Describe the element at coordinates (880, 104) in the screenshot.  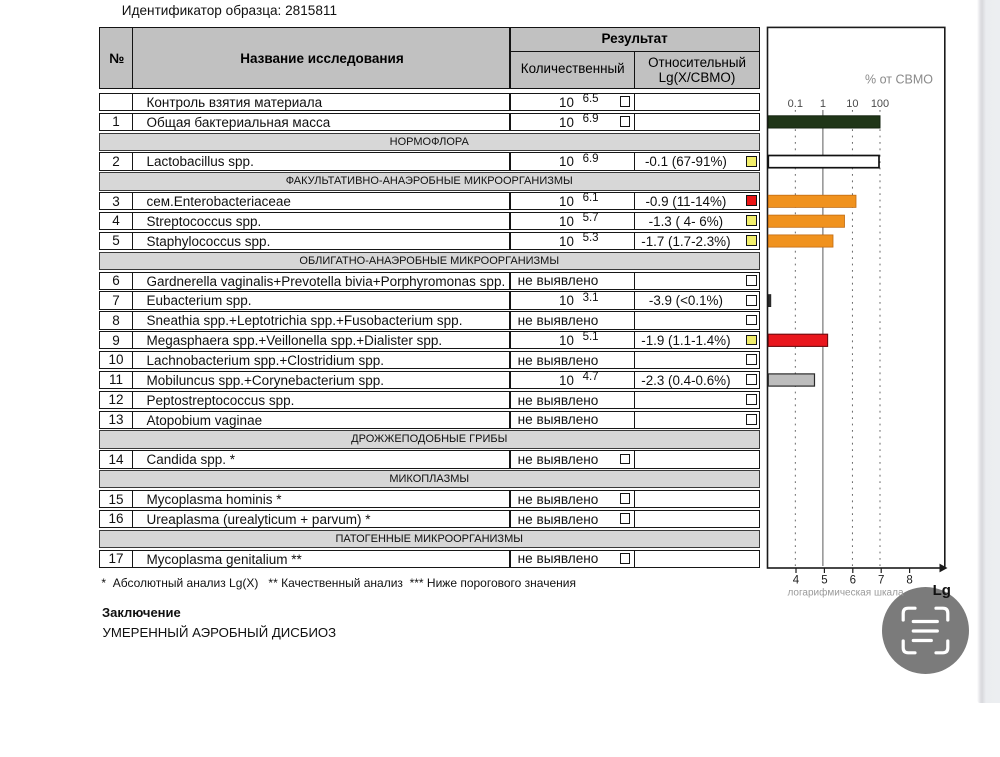
I see `svg-text: 100` at that location.